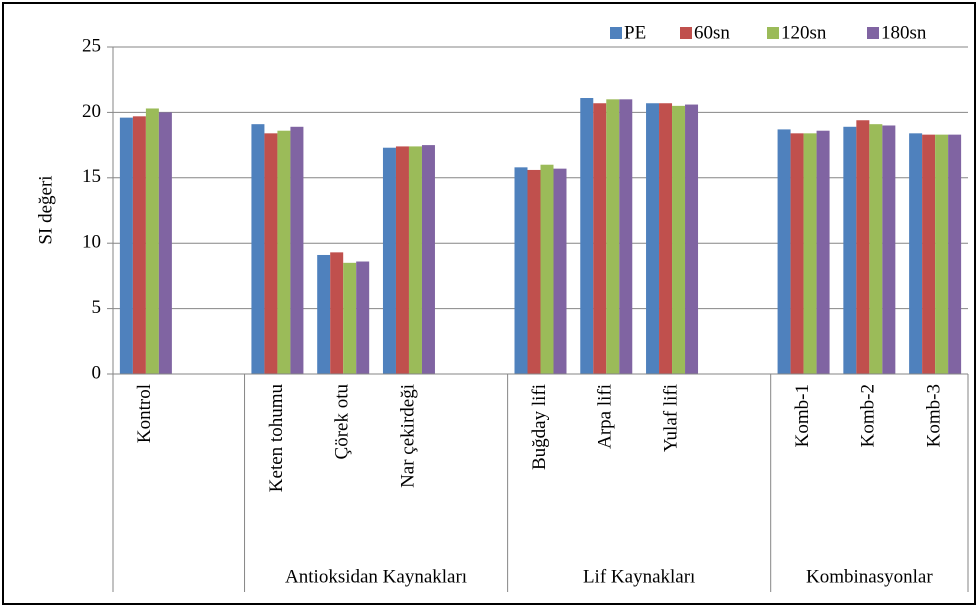  Describe the element at coordinates (342, 422) in the screenshot. I see `x-tick-label: Çörek otu` at that location.